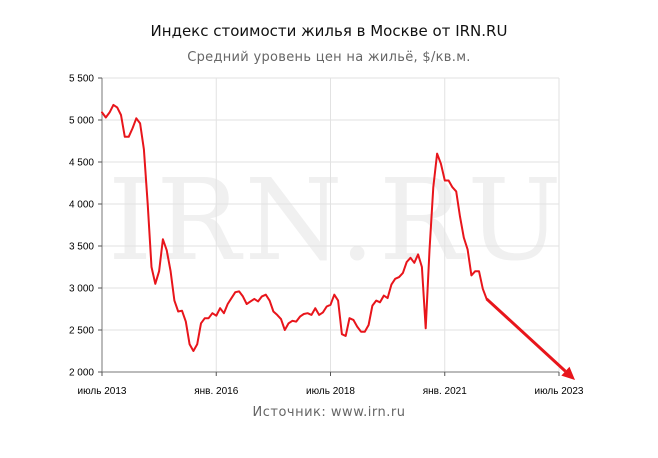 The width and height of the screenshot is (658, 458). What do you see at coordinates (330, 391) in the screenshot?
I see `x-tick-label: июль 2018` at bounding box center [330, 391].